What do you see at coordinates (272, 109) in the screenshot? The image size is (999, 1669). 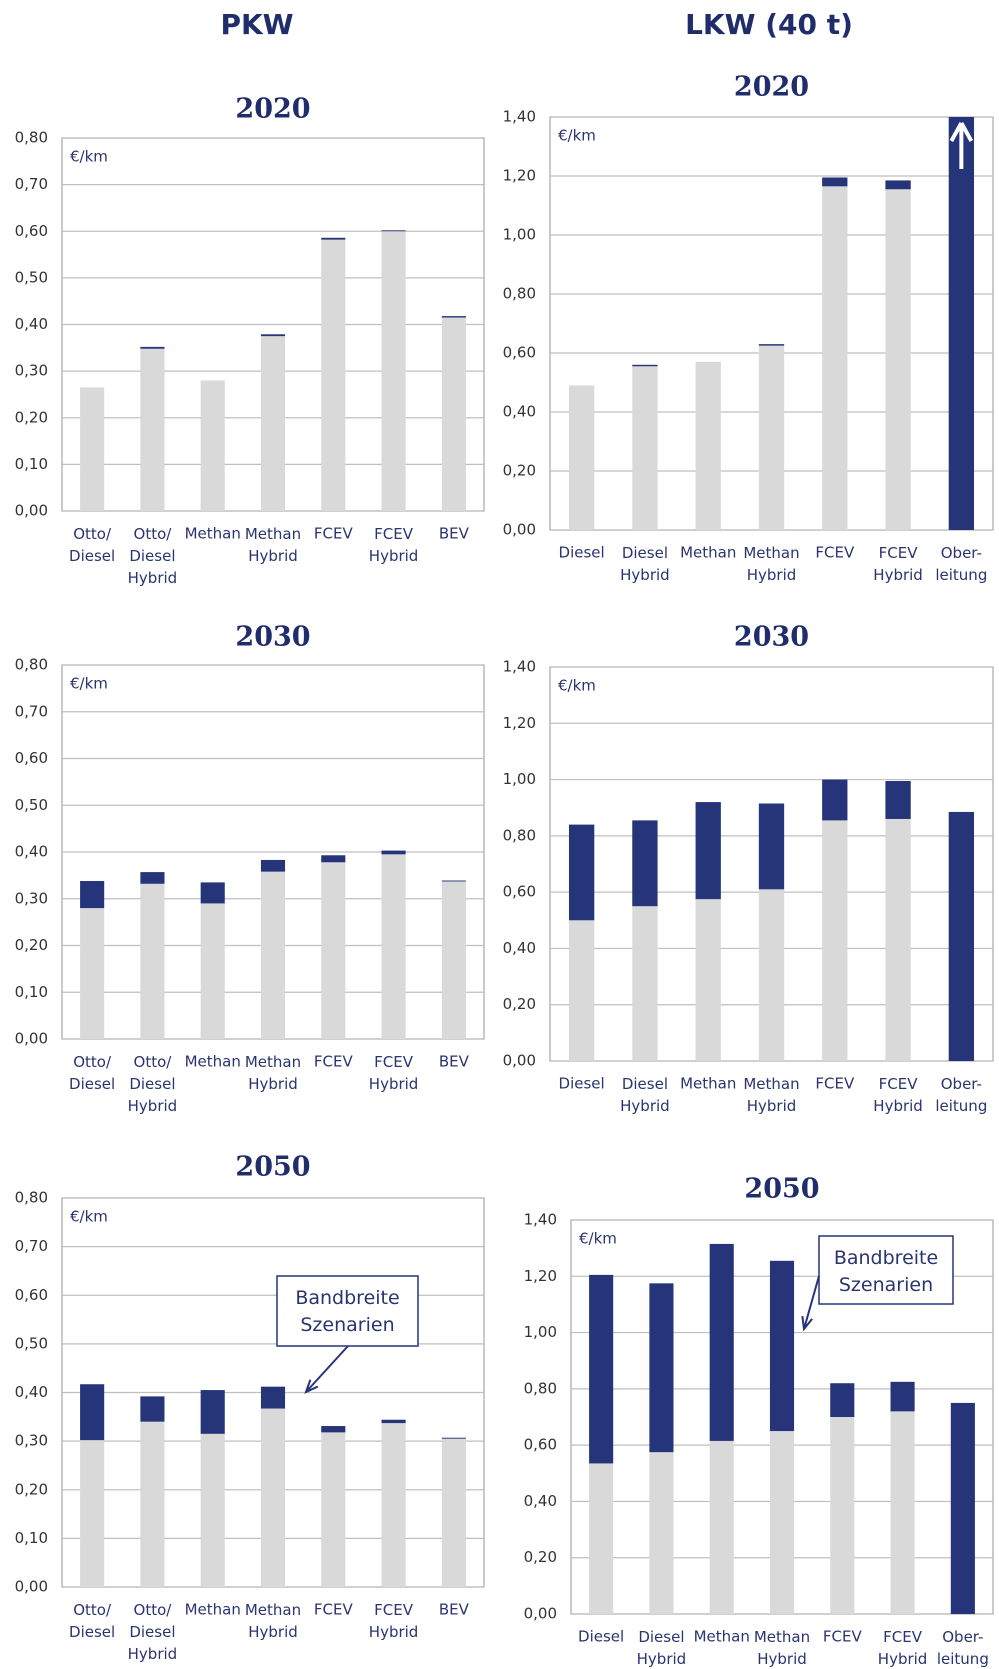 I see `chart-title: 2020` at bounding box center [272, 109].